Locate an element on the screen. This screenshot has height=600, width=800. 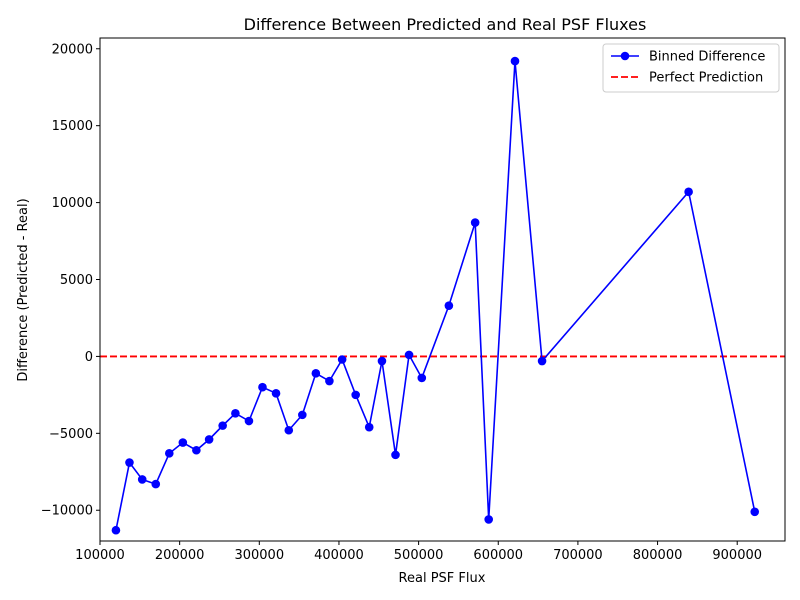
x-tick-label: 200000 is located at coordinates (180, 555).